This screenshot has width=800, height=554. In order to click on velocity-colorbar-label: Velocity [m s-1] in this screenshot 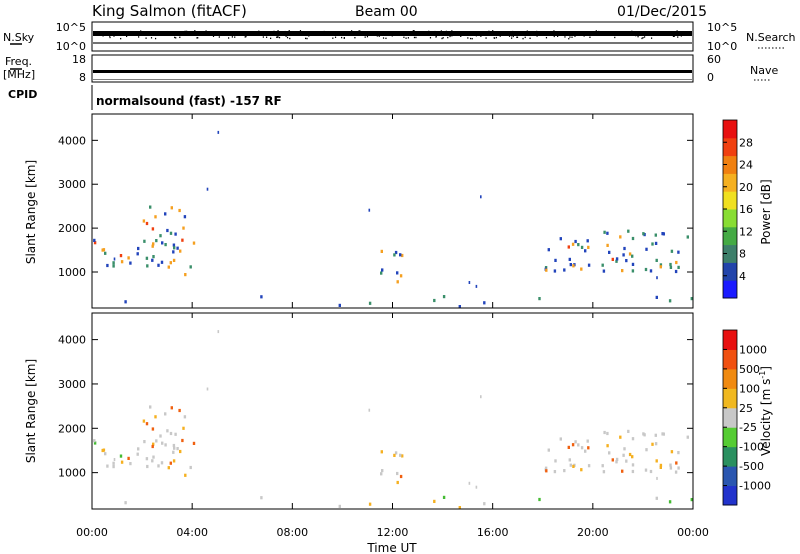, I will do `click(765, 411)`.